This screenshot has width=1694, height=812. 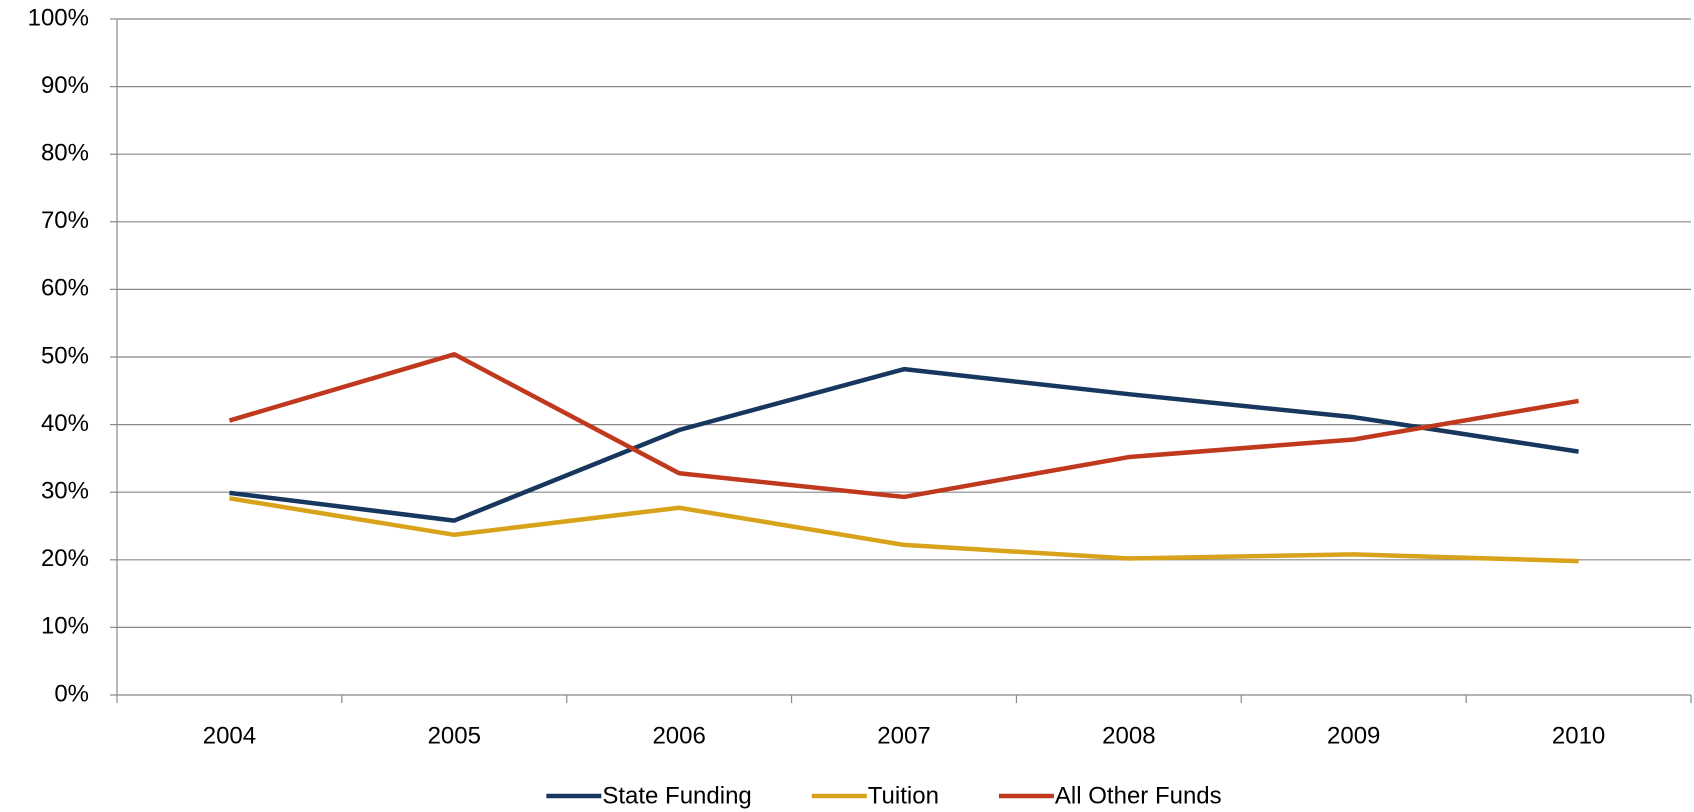 I want to click on y-tick-label: 20%, so click(x=65, y=558).